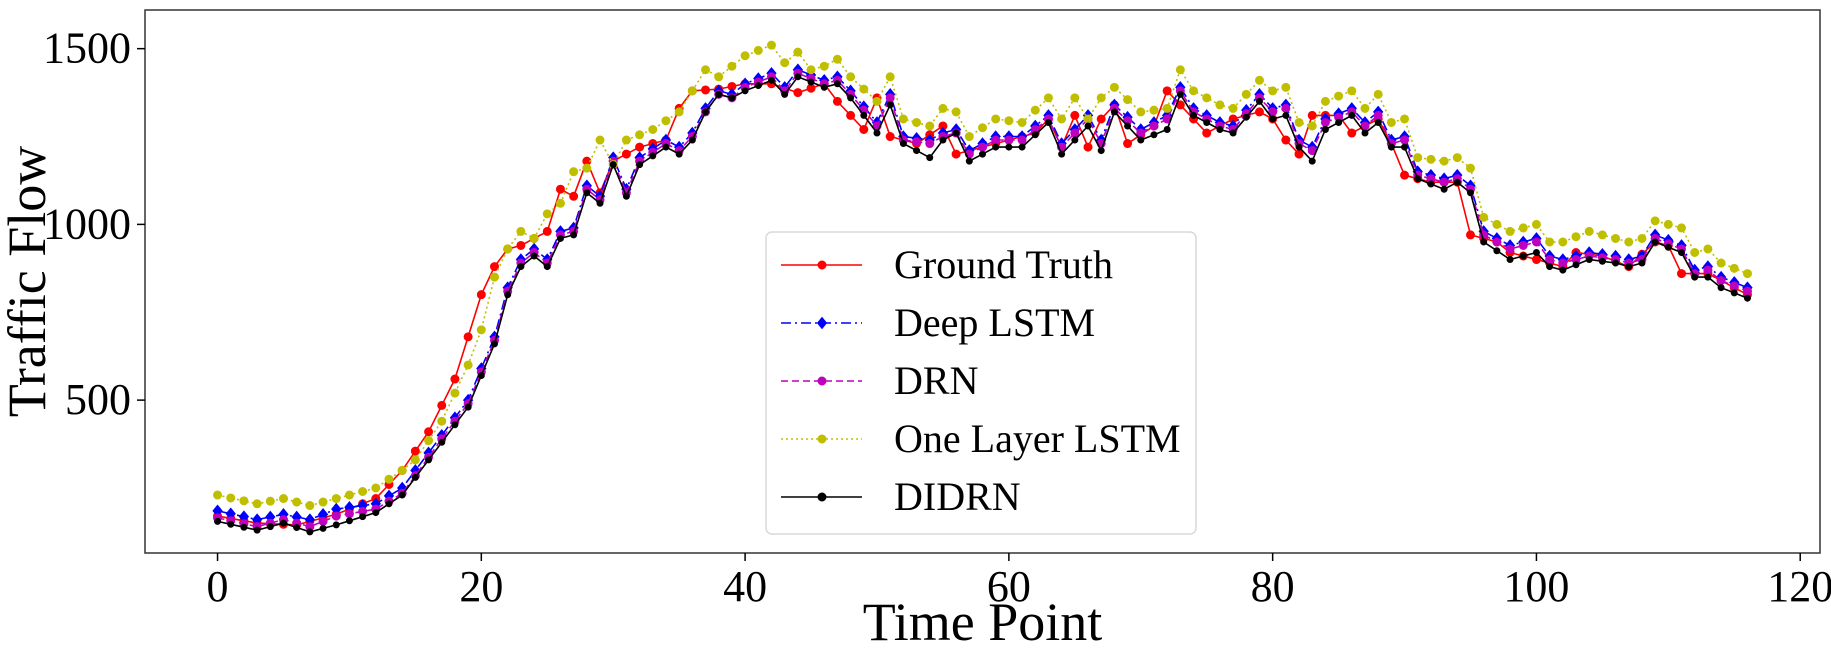  I want to click on y-tick-label: 500, so click(98, 399).